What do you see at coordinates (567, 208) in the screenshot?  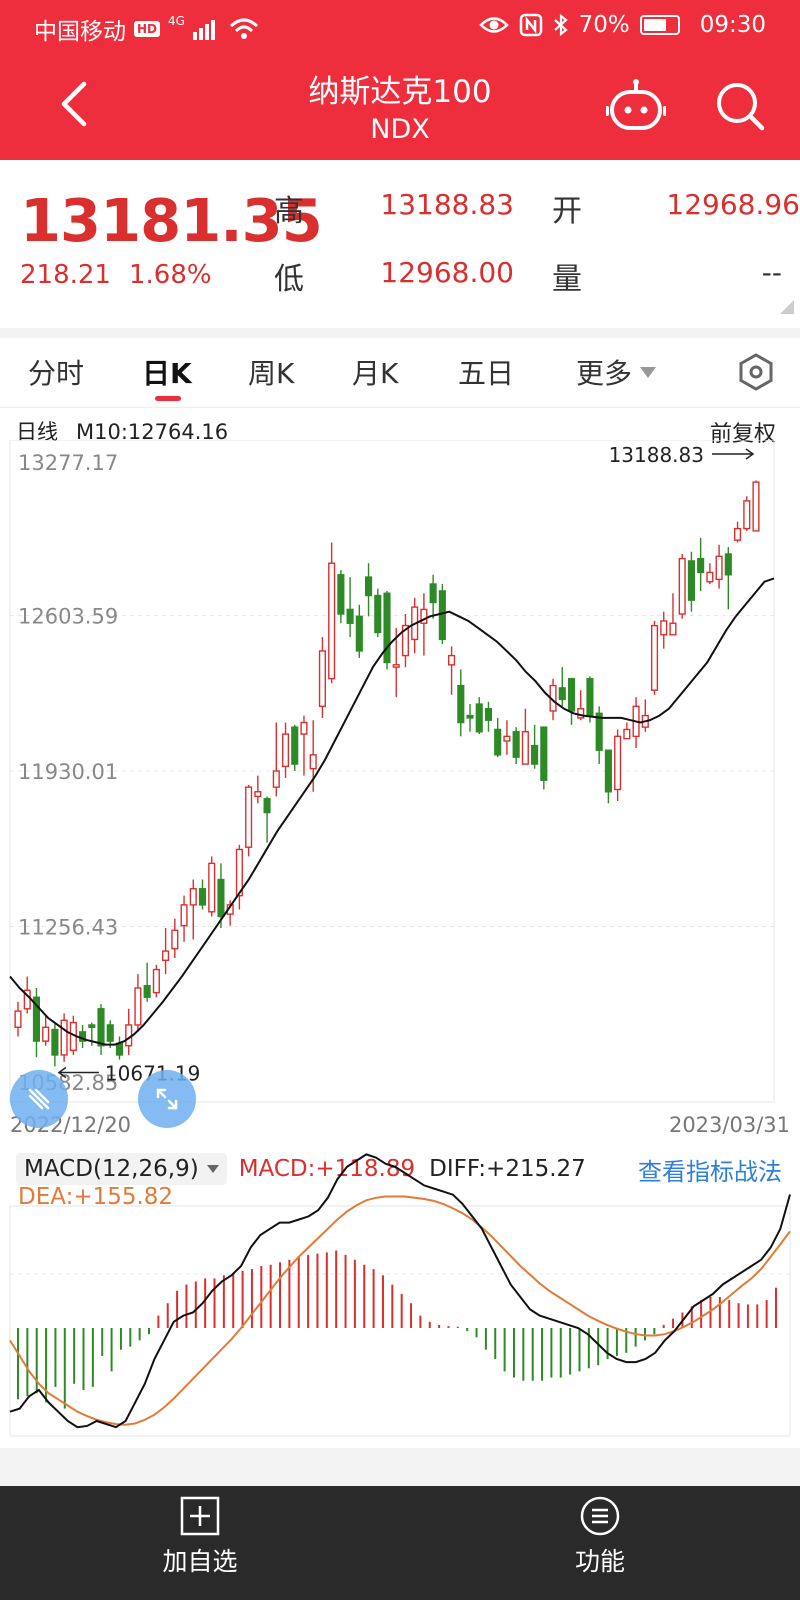 I see `open-label: 开` at bounding box center [567, 208].